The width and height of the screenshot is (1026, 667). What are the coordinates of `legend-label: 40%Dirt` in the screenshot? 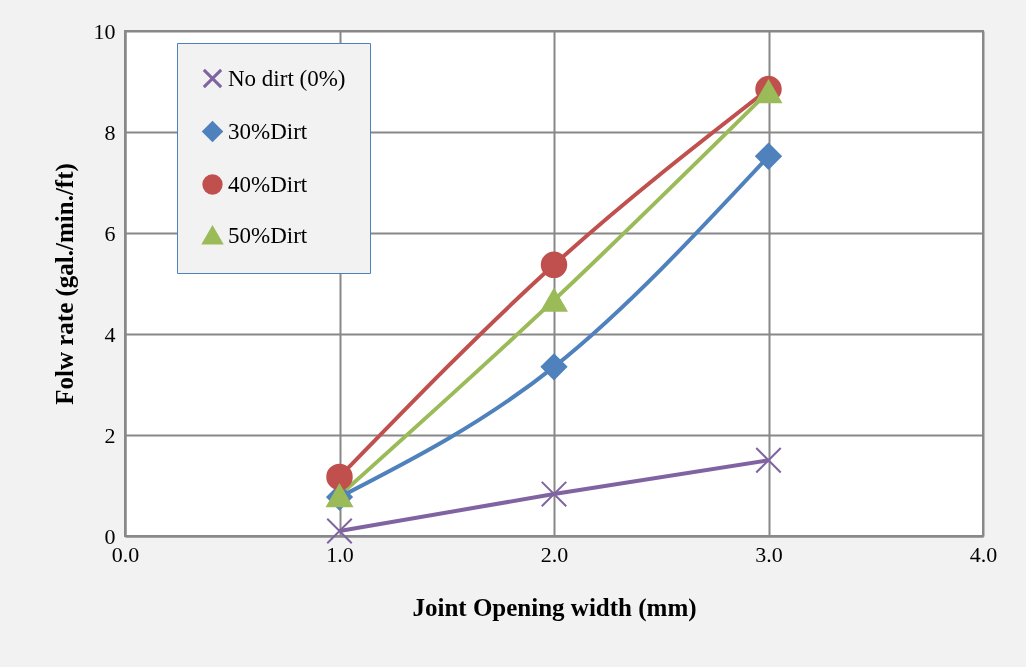 It's located at (268, 184).